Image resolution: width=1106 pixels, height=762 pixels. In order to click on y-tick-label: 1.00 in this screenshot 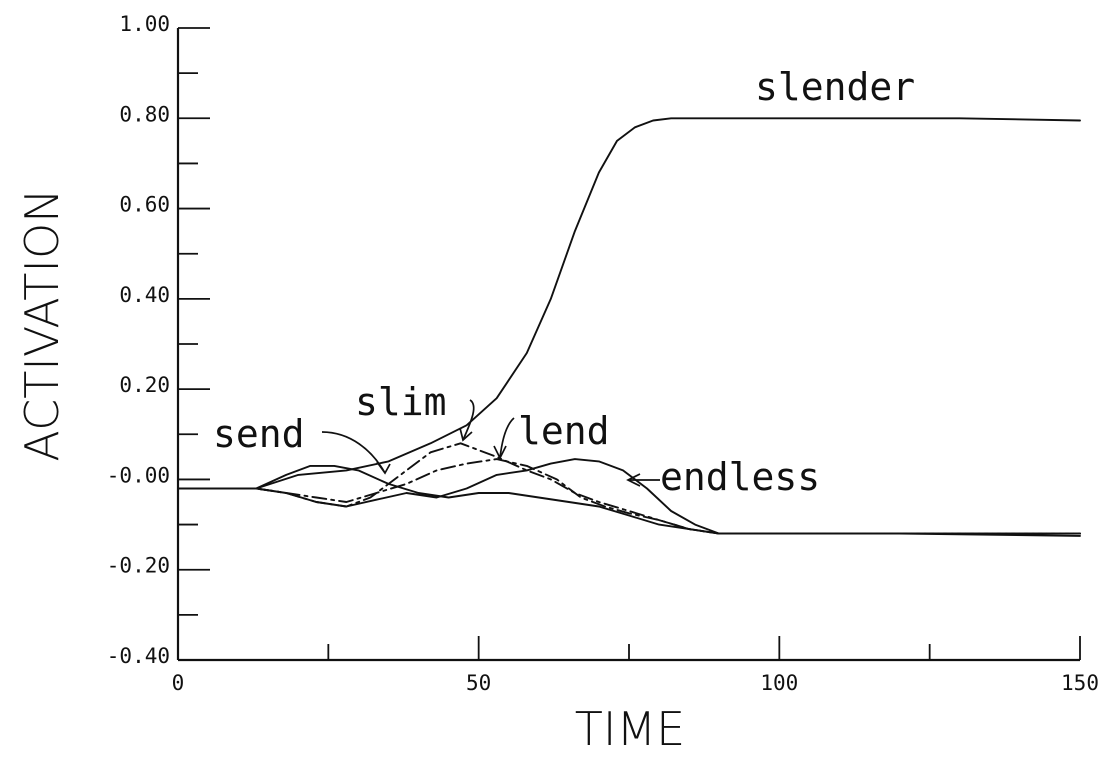, I will do `click(144, 24)`.